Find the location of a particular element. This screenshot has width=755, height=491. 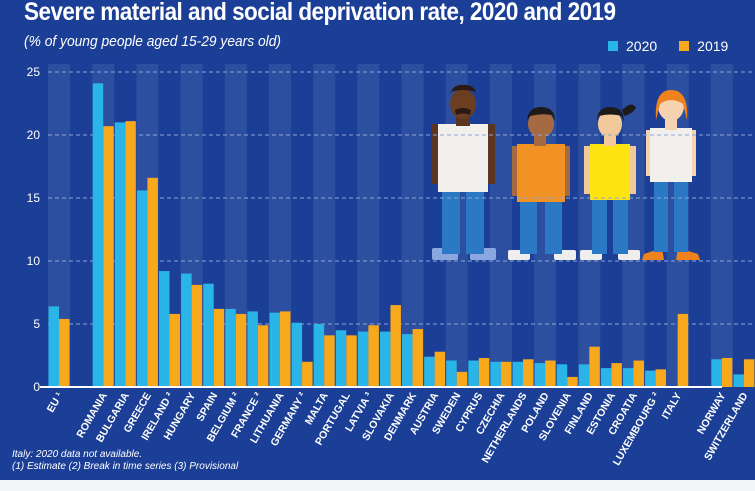

y-tick-label: 0 is located at coordinates (36, 387).